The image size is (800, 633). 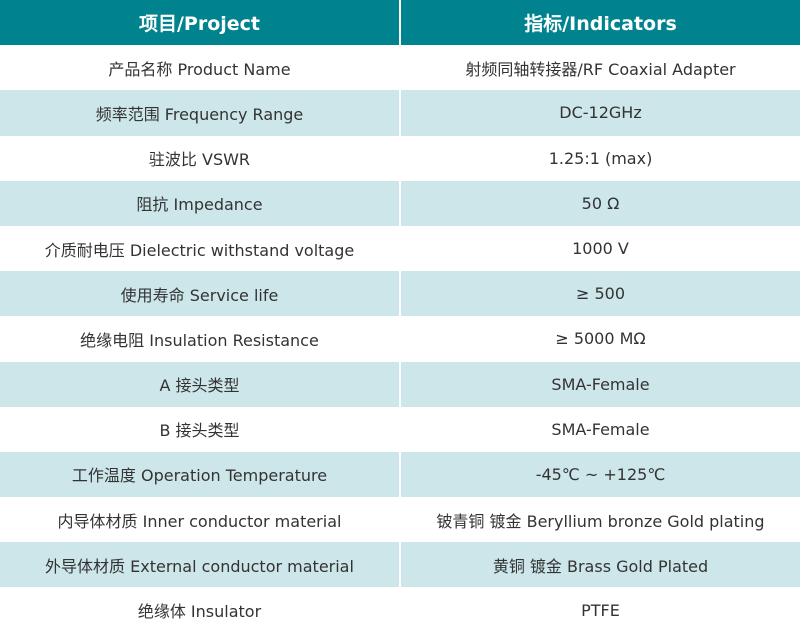 I want to click on indicator-cell: 黄铜 镀金 Brass Gold Plated, so click(x=600, y=565).